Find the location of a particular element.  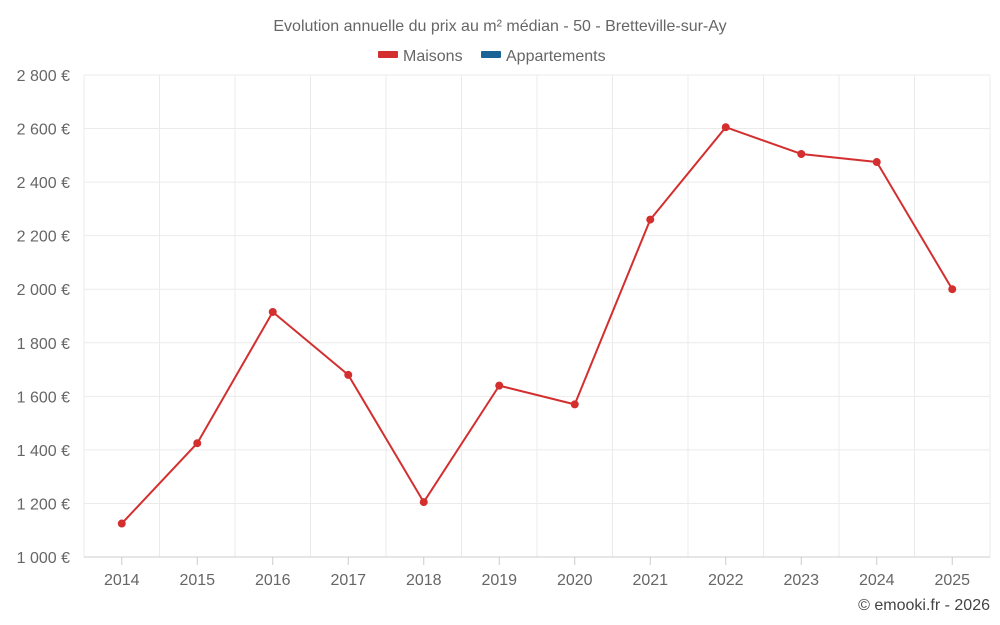

legend-item-appartements: Appartements is located at coordinates (543, 56).